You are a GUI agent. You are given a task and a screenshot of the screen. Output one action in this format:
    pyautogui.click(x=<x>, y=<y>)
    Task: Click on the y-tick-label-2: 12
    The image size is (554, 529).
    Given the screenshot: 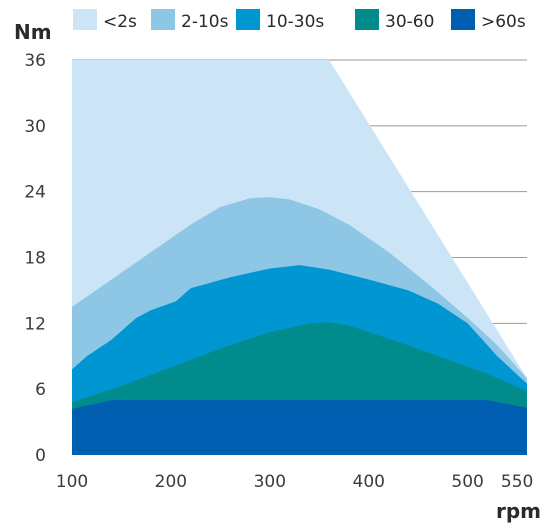 What is the action you would take?
    pyautogui.click(x=35, y=324)
    